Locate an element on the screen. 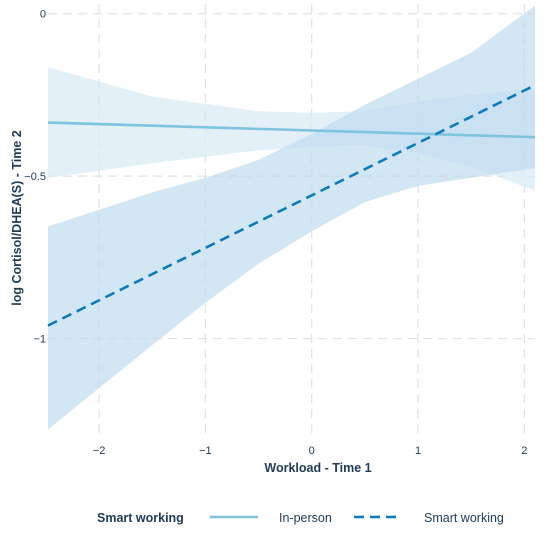  y-tick-label: −1 is located at coordinates (39, 340).